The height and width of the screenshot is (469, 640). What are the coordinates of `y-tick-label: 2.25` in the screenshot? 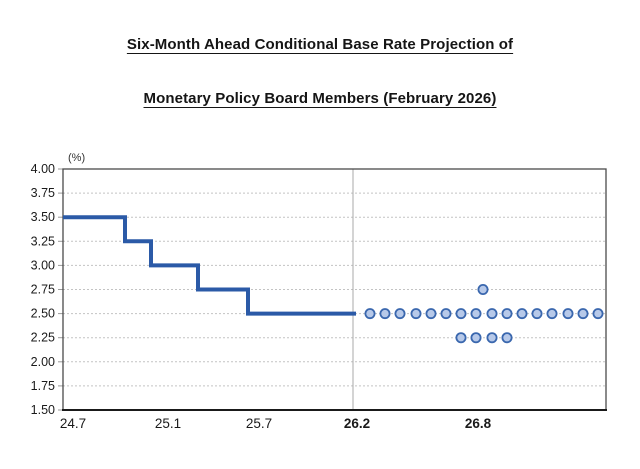 It's located at (43, 338).